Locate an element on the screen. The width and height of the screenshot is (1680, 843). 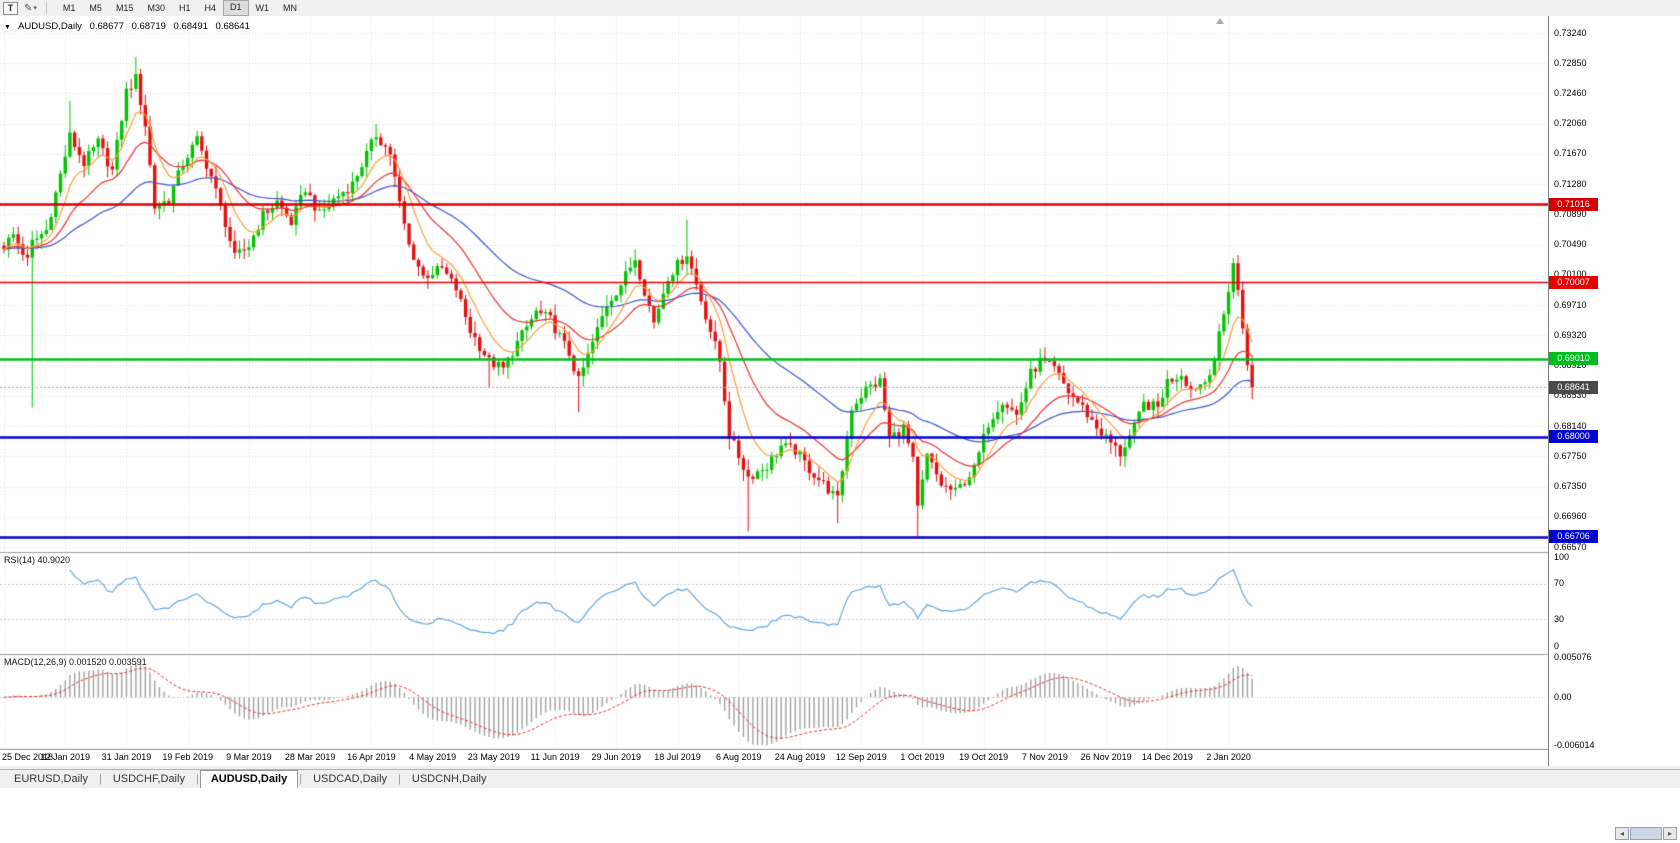
date-axis-label: 25 Dec 2018 is located at coordinates (28, 757).